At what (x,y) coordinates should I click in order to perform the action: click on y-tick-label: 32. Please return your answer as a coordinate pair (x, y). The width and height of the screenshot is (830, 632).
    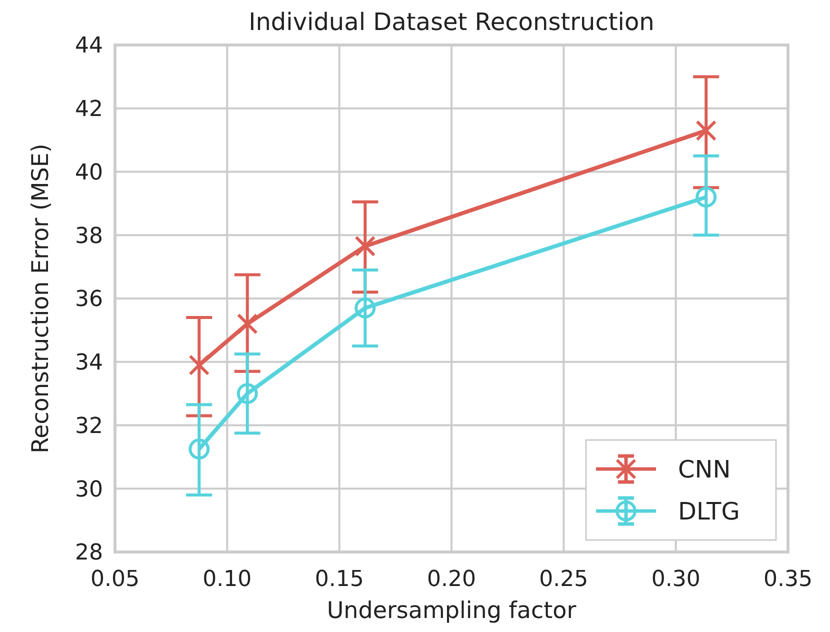
    Looking at the image, I should click on (89, 426).